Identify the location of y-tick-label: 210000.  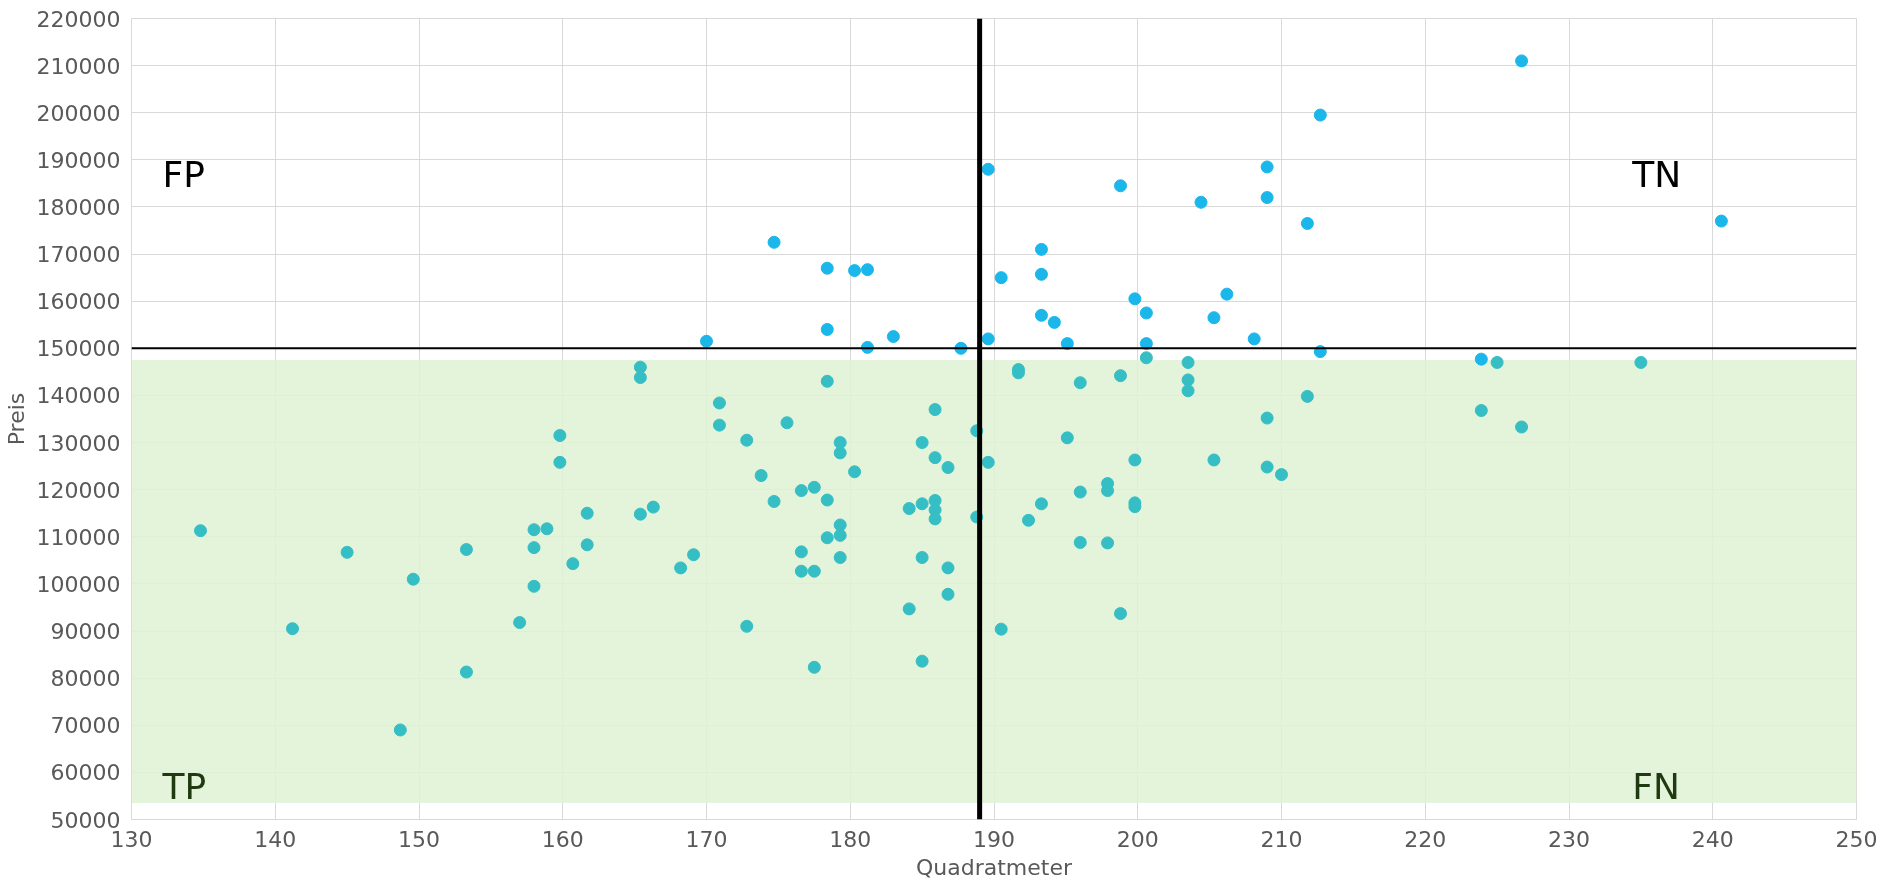
(78, 66).